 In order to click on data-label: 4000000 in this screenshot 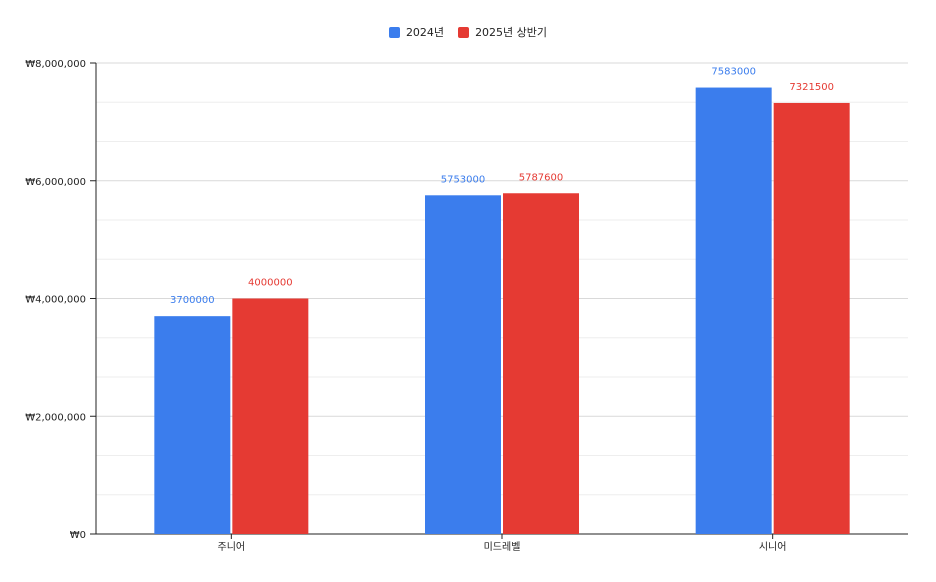, I will do `click(270, 283)`.